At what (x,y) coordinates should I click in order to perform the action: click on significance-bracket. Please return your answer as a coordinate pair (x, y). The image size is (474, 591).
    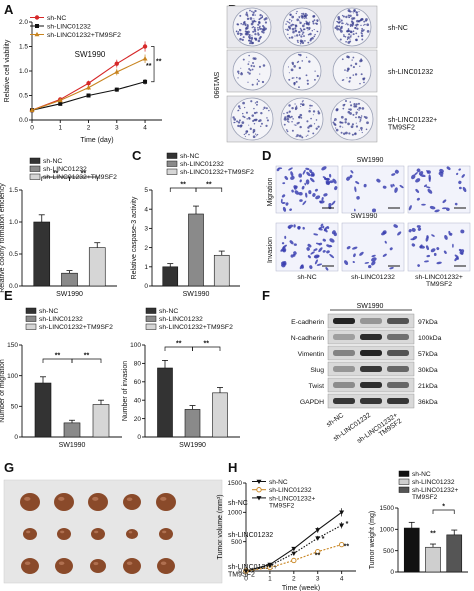
    Looking at the image, I should click on (86, 360).